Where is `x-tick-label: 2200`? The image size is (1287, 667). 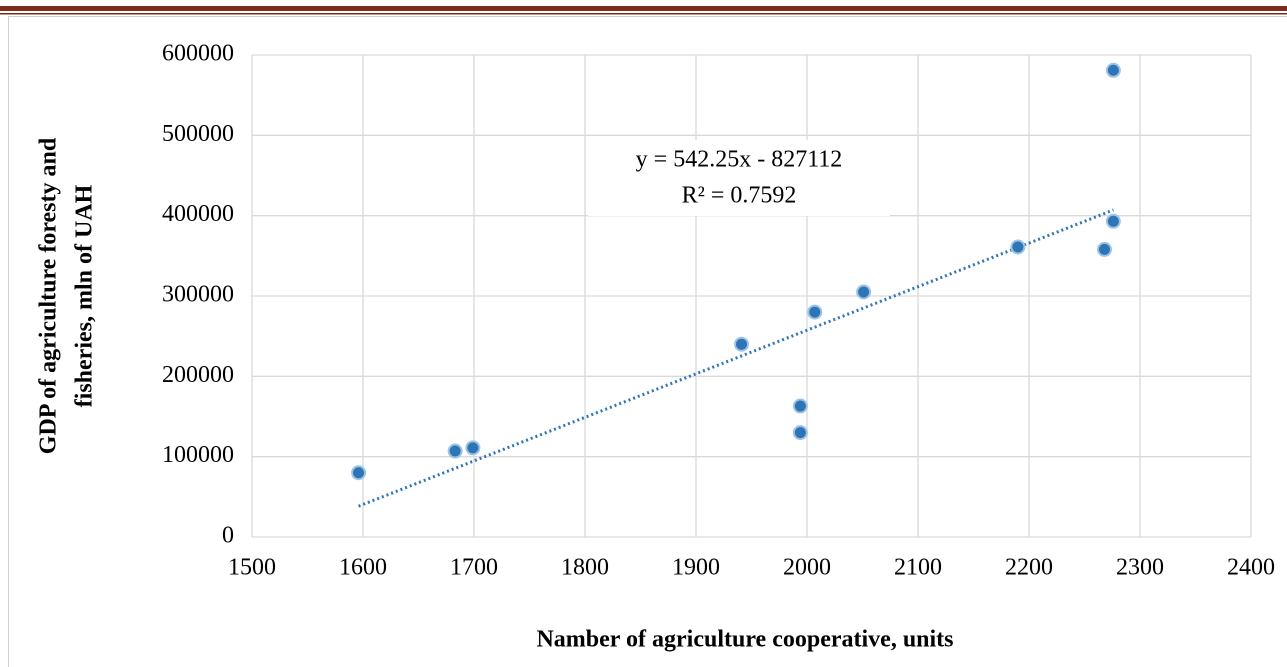 x-tick-label: 2200 is located at coordinates (1029, 568).